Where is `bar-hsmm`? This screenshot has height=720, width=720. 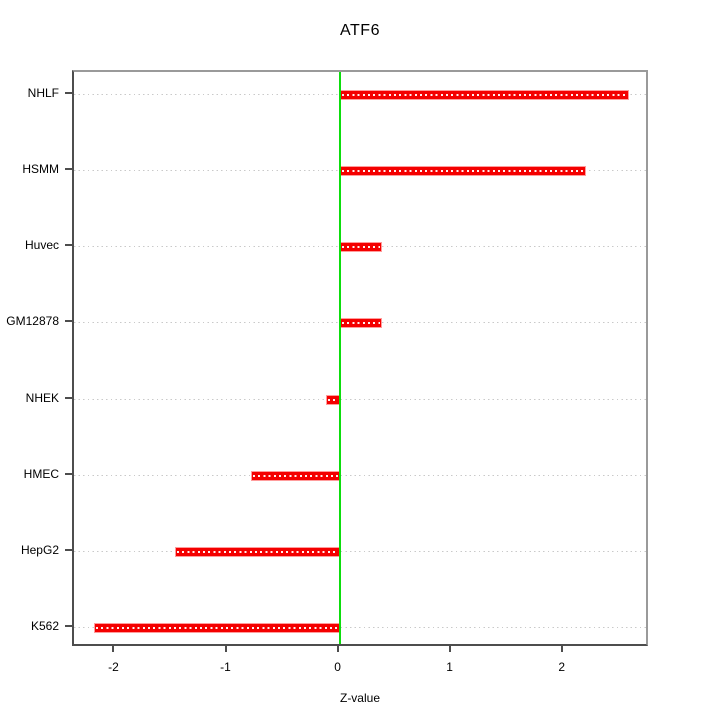
bar-hsmm is located at coordinates (463, 171).